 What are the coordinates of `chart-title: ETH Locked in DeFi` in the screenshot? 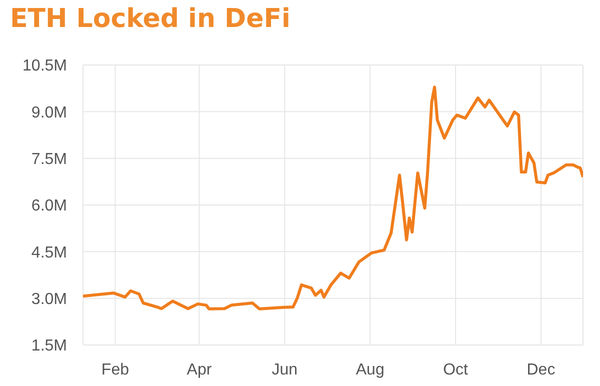 It's located at (150, 19).